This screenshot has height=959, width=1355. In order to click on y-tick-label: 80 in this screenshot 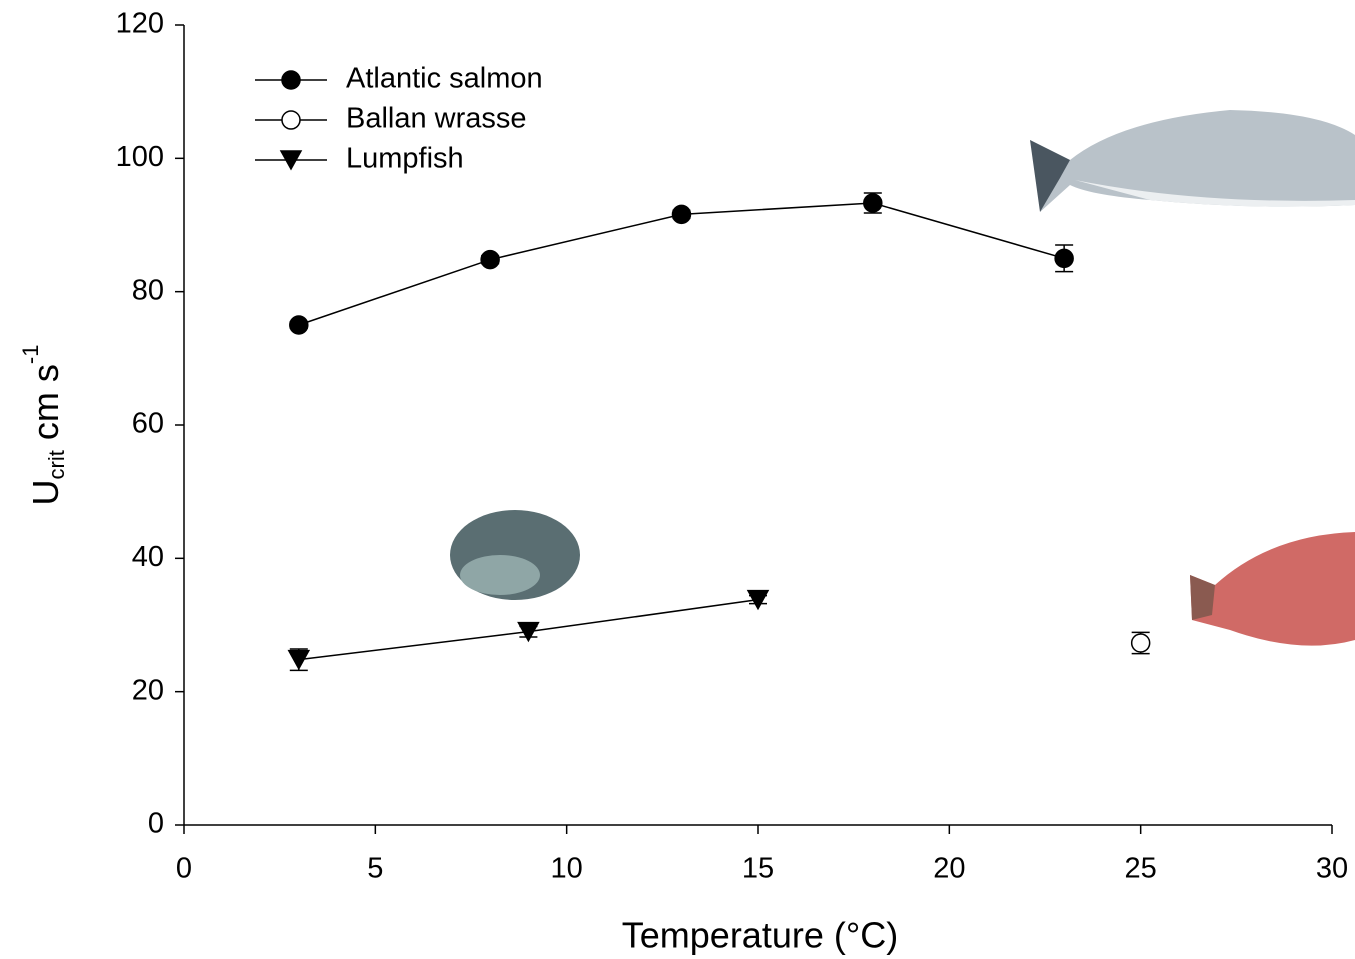, I will do `click(148, 290)`.